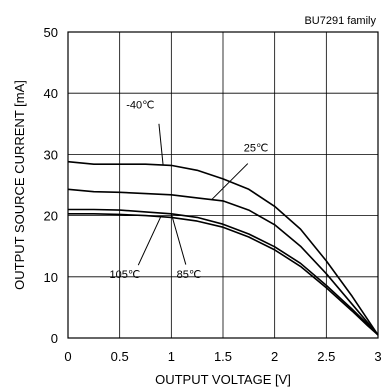  I want to click on x-tick-label-6: 3, so click(377, 356).